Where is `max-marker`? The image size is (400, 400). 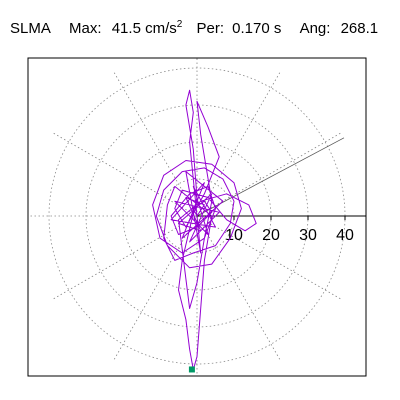 max-marker is located at coordinates (191, 369).